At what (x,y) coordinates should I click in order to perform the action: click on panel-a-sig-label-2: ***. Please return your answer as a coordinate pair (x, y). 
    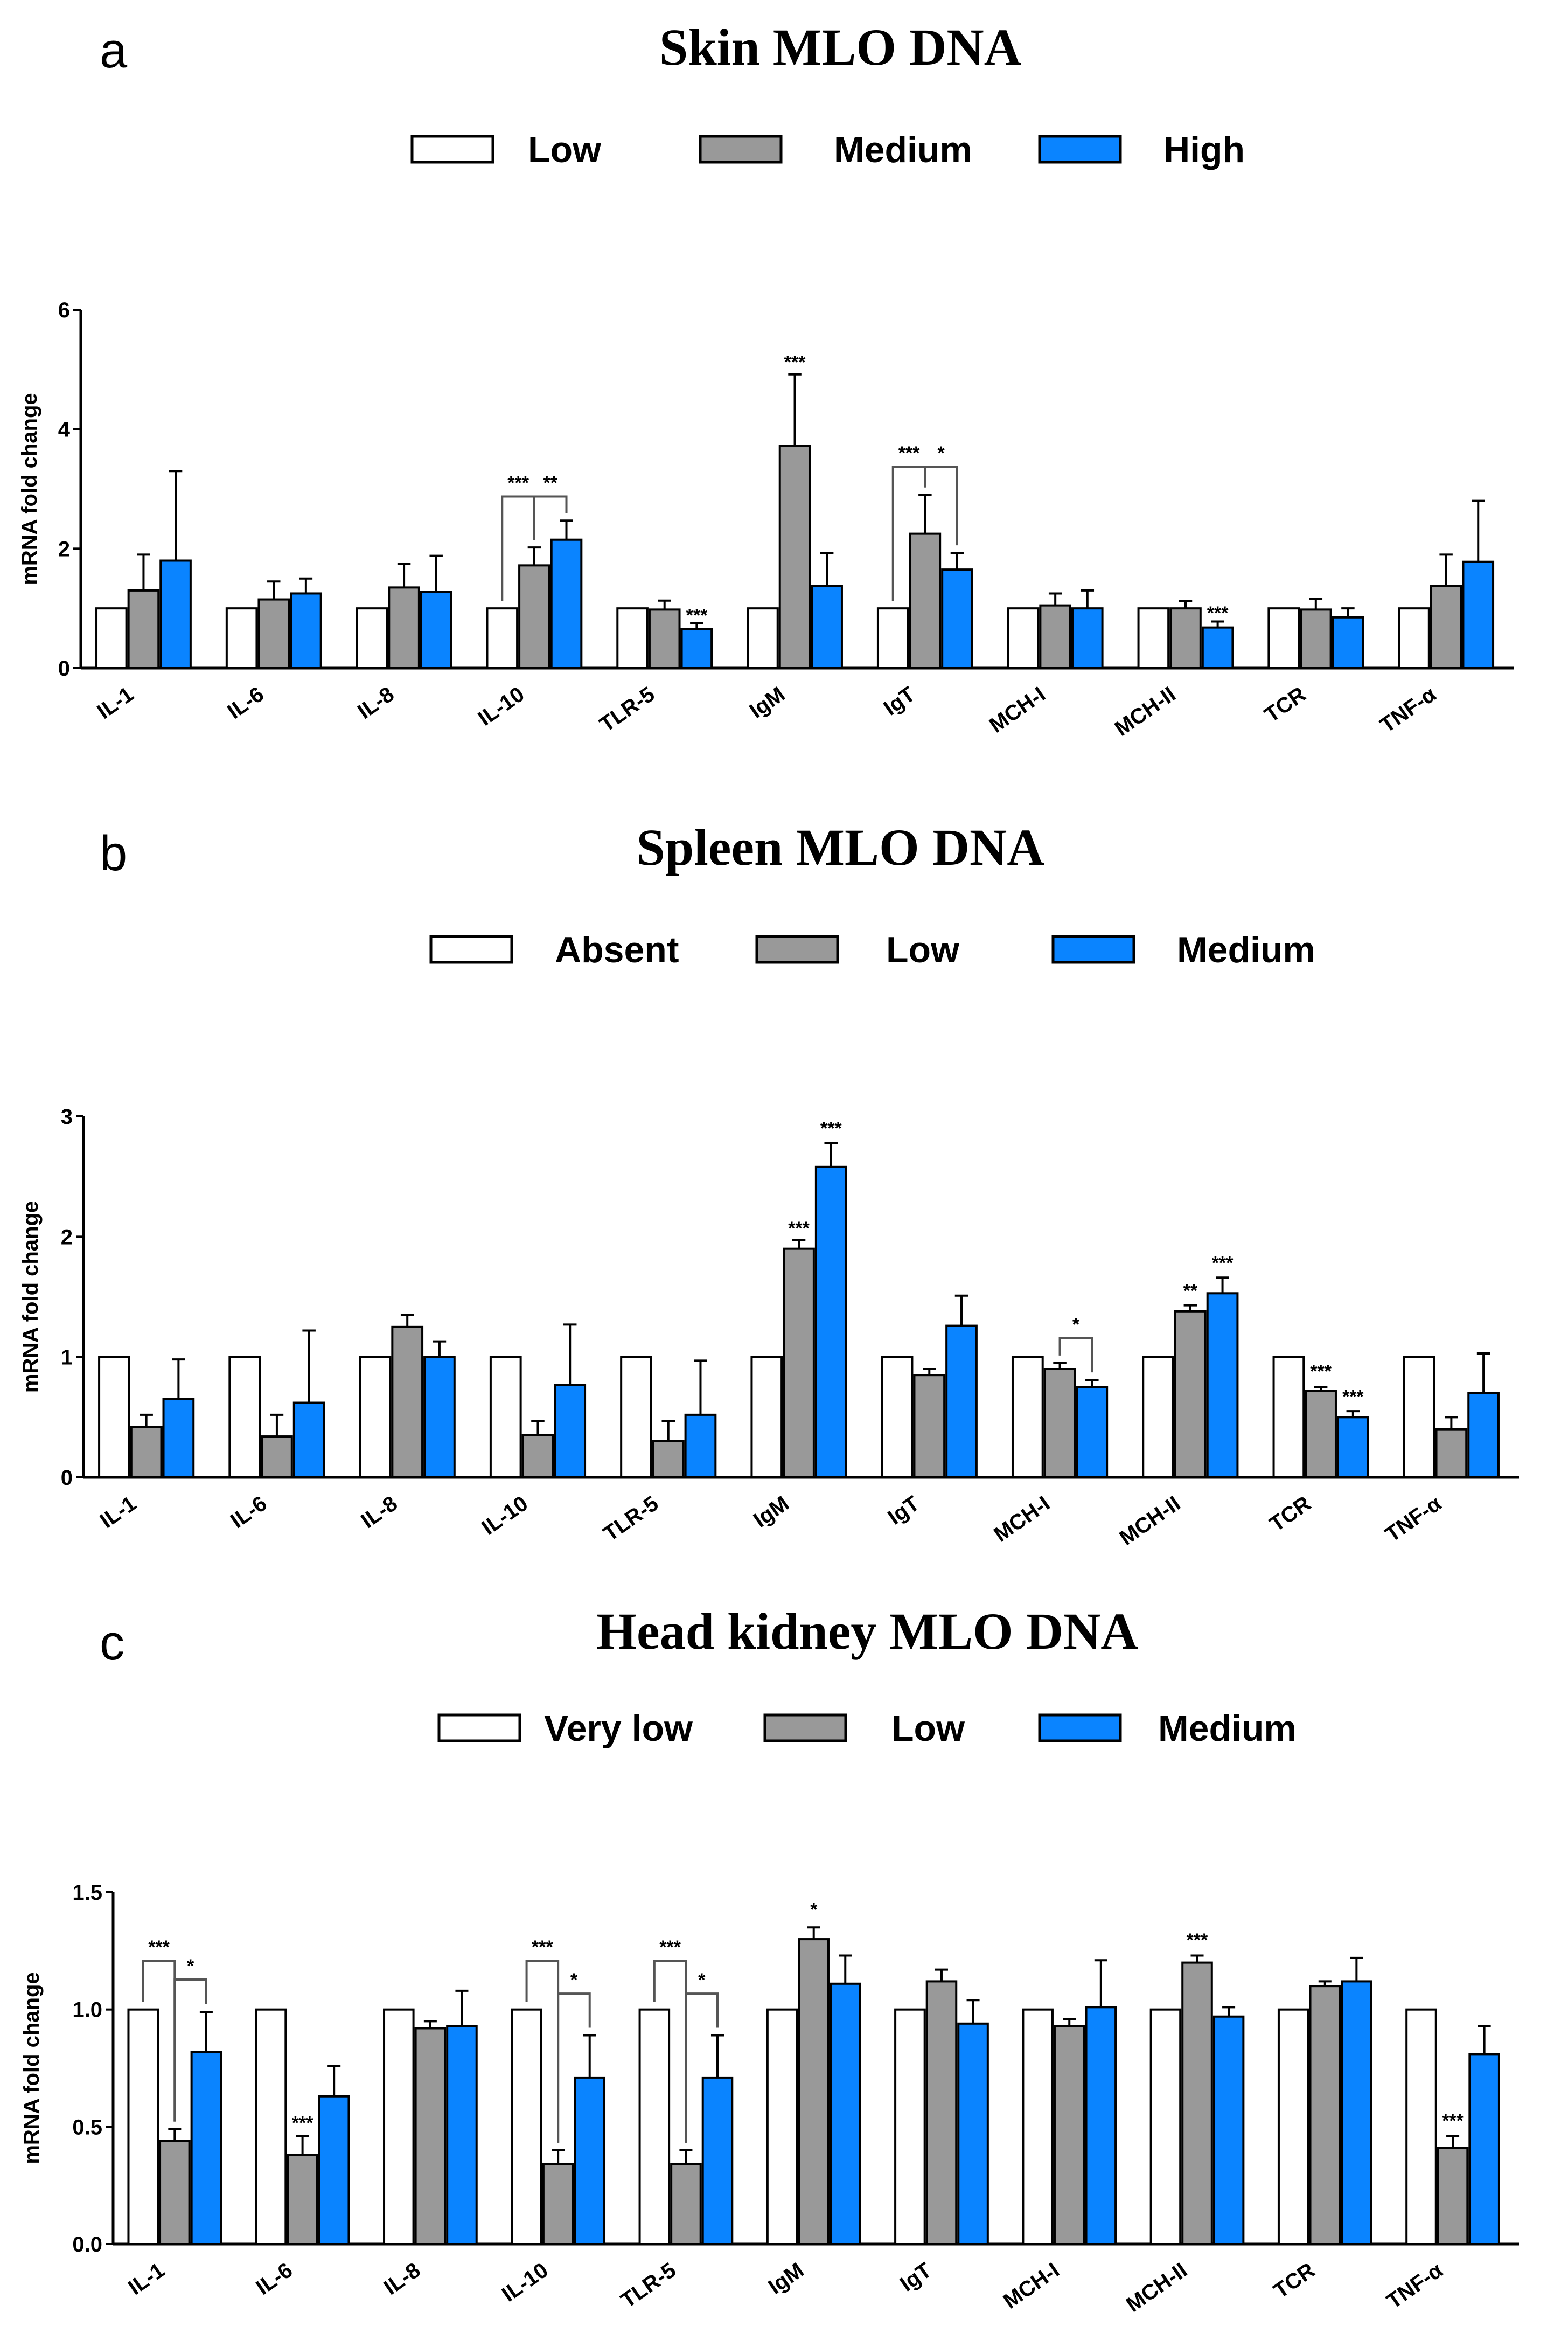
    Looking at the image, I should click on (697, 616).